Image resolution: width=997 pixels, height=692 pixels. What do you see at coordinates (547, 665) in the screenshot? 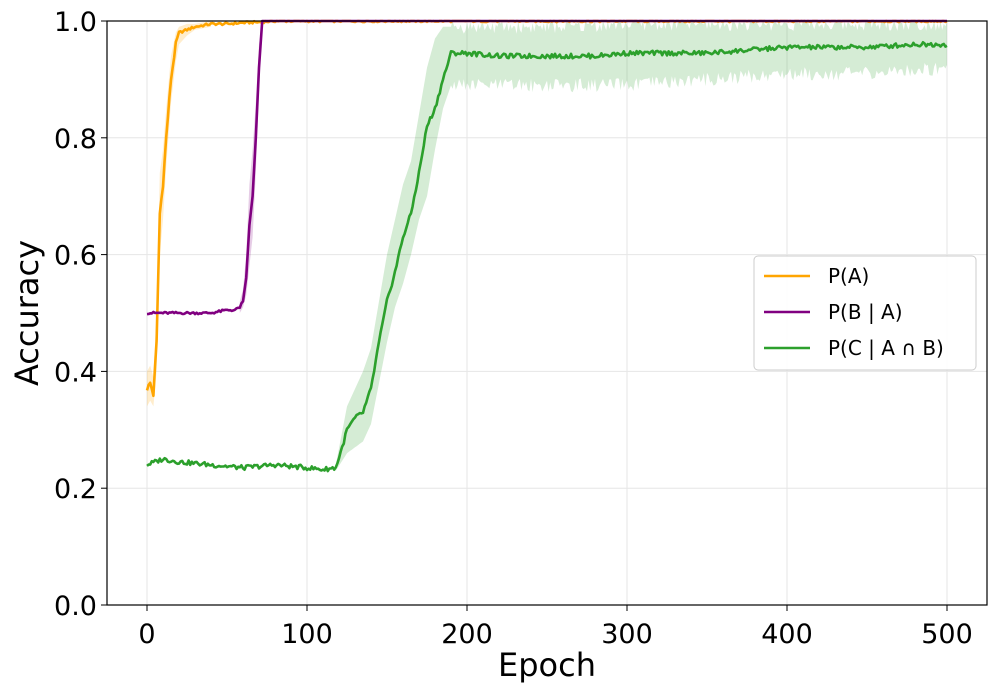
I see `x-axis-label: Epoch` at bounding box center [547, 665].